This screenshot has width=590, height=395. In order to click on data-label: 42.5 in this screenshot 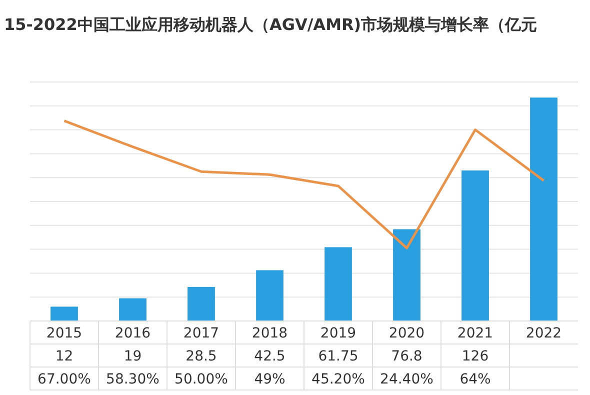, I will do `click(270, 356)`.